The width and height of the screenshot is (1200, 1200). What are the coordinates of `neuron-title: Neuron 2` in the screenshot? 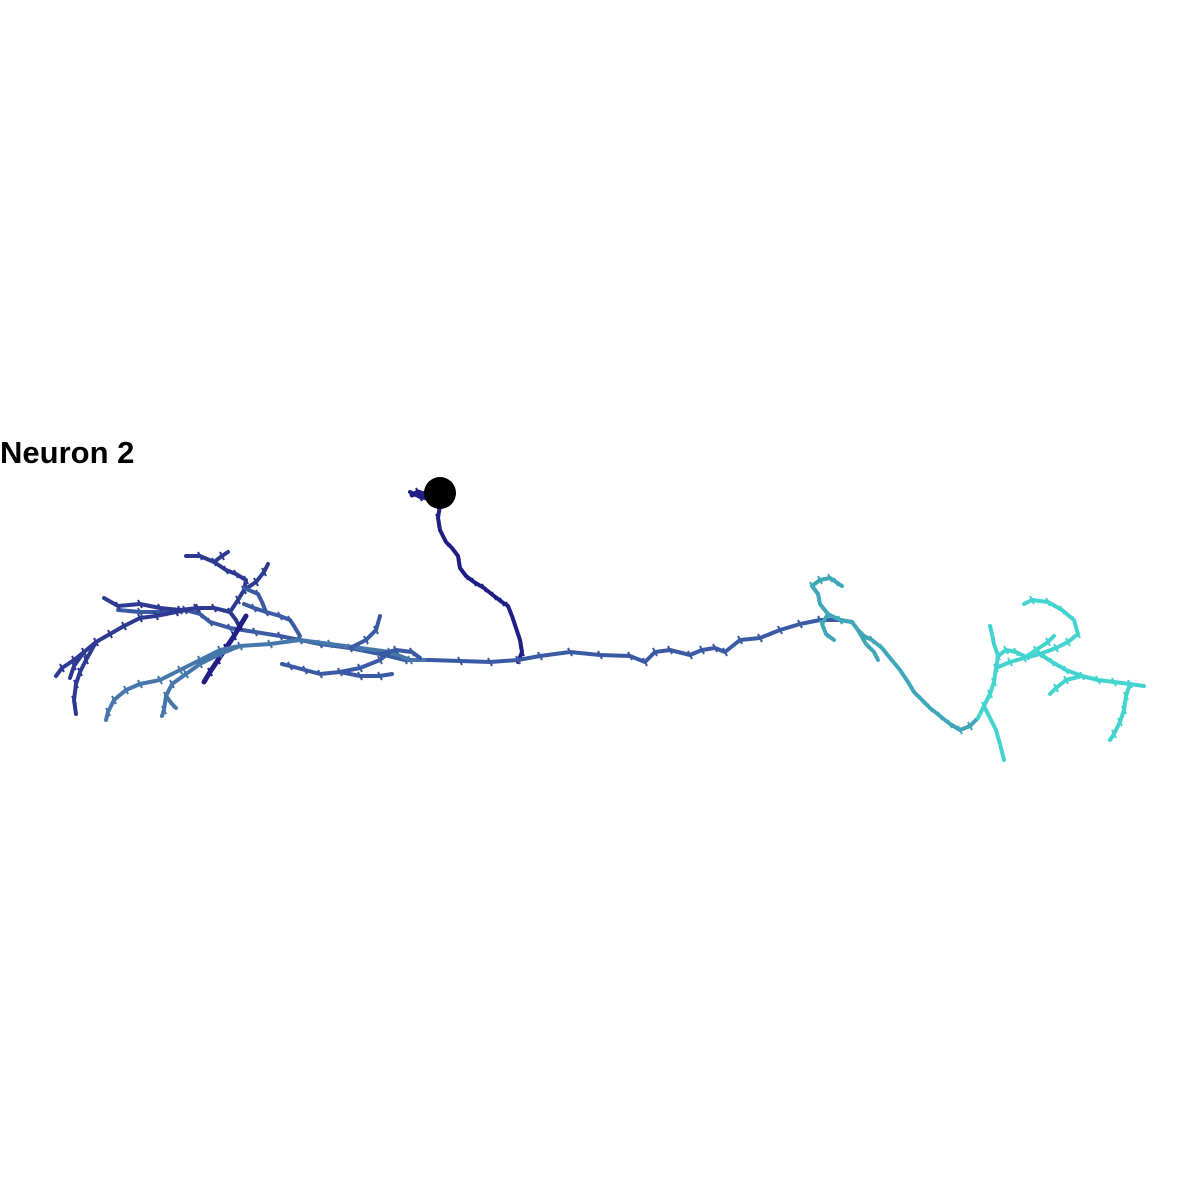 It's located at (67, 452).